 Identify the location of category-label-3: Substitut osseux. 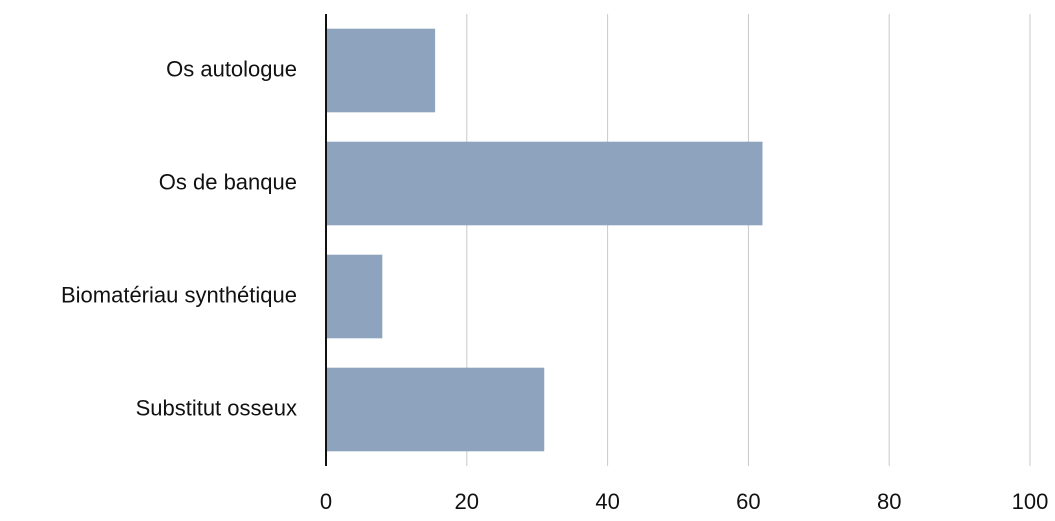
(216, 407).